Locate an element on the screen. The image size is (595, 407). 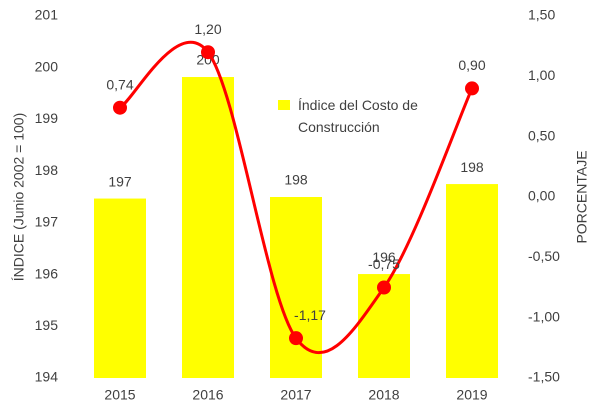
y2-tick-label: -1,50 is located at coordinates (544, 377).